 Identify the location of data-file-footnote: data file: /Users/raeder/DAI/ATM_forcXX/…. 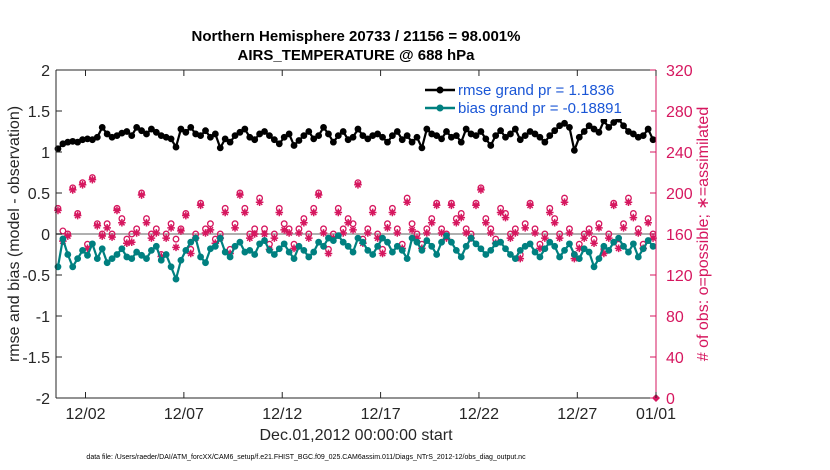
(306, 457).